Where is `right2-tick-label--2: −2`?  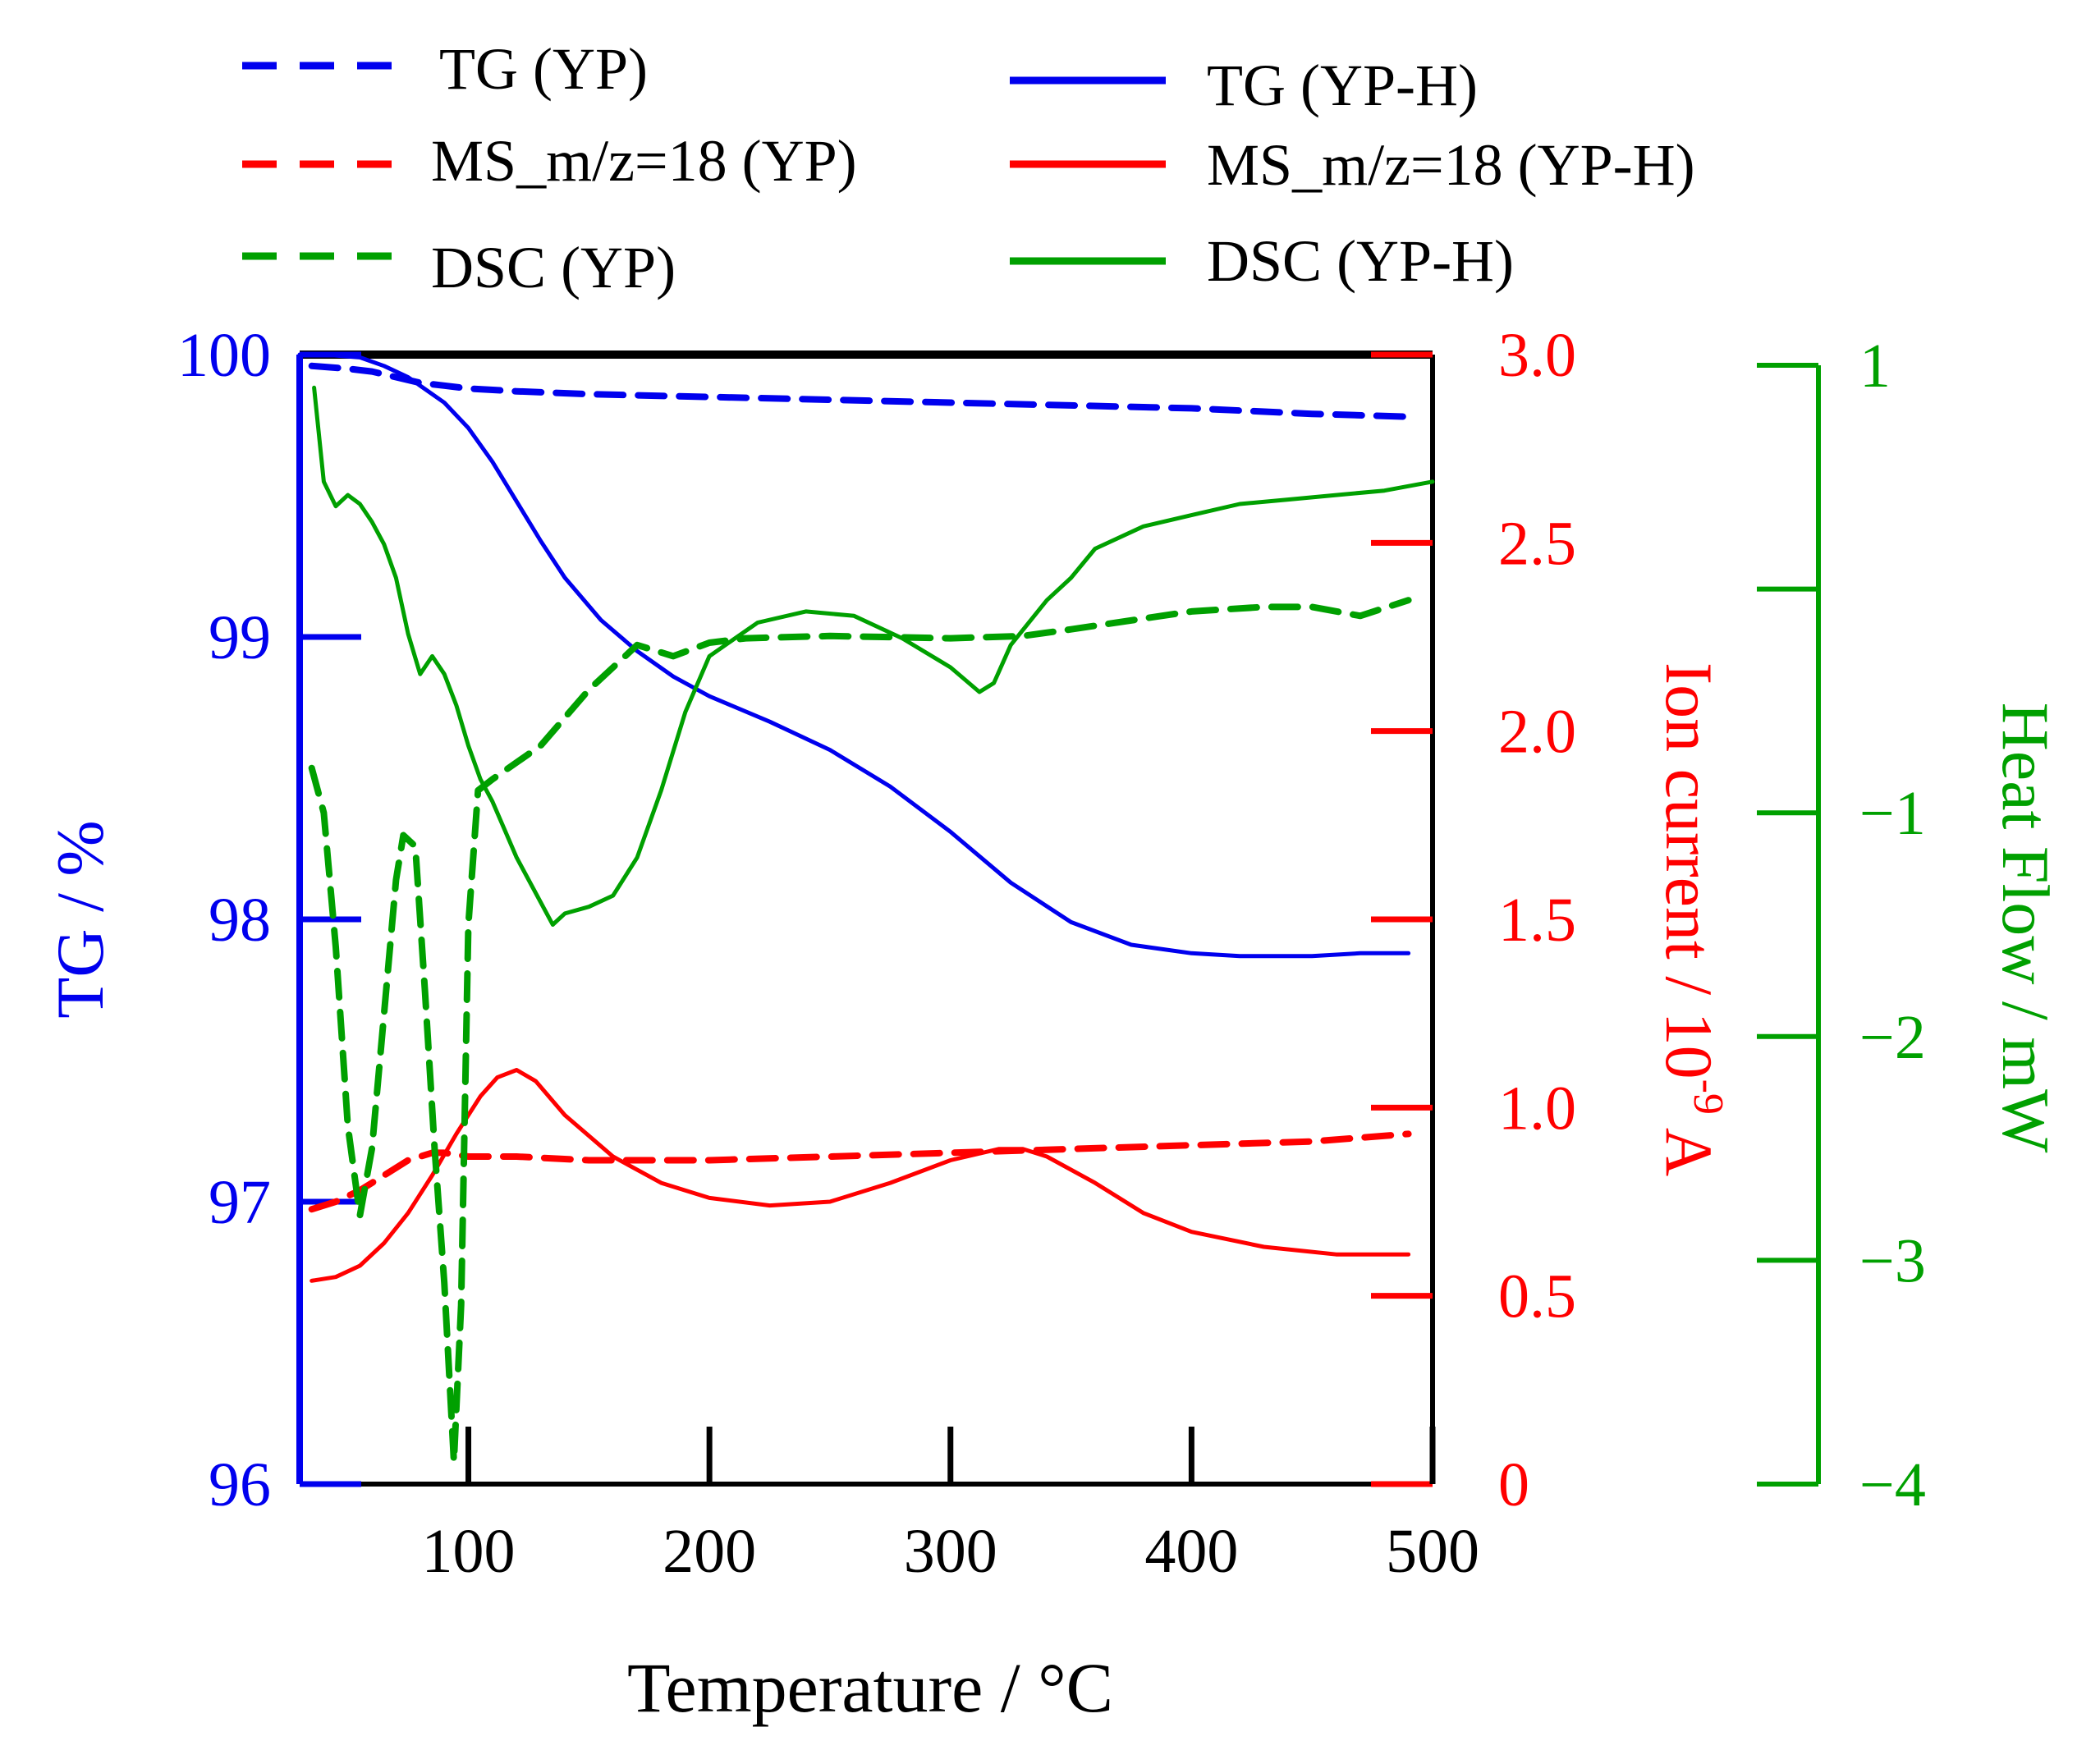
right2-tick-label--2: −2 is located at coordinates (1892, 1037).